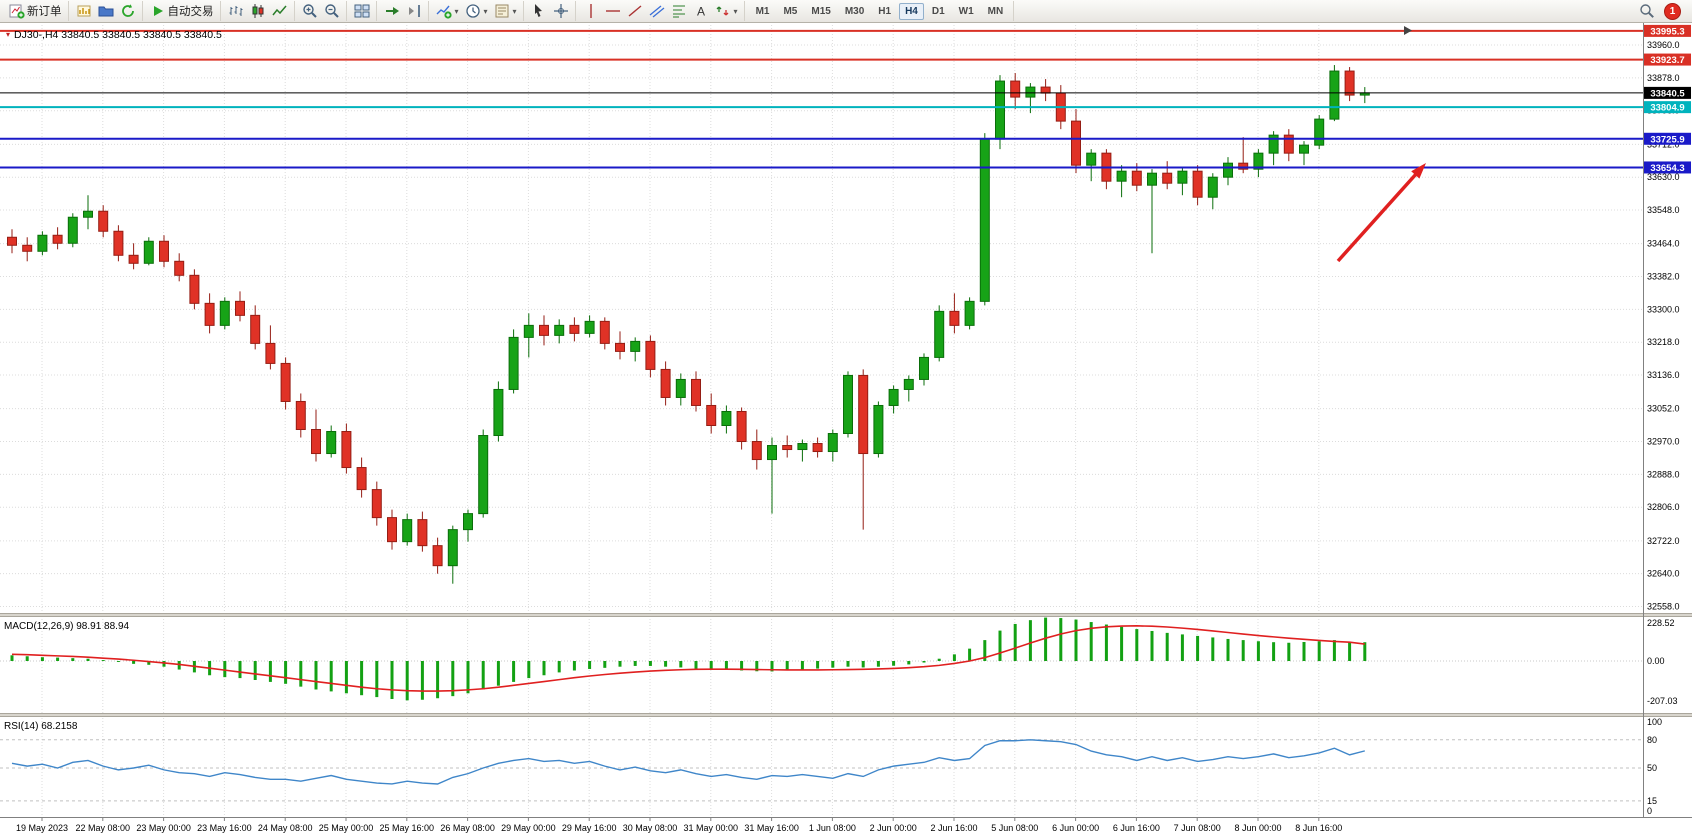  I want to click on svg-text: 33804.9, so click(1667, 108).